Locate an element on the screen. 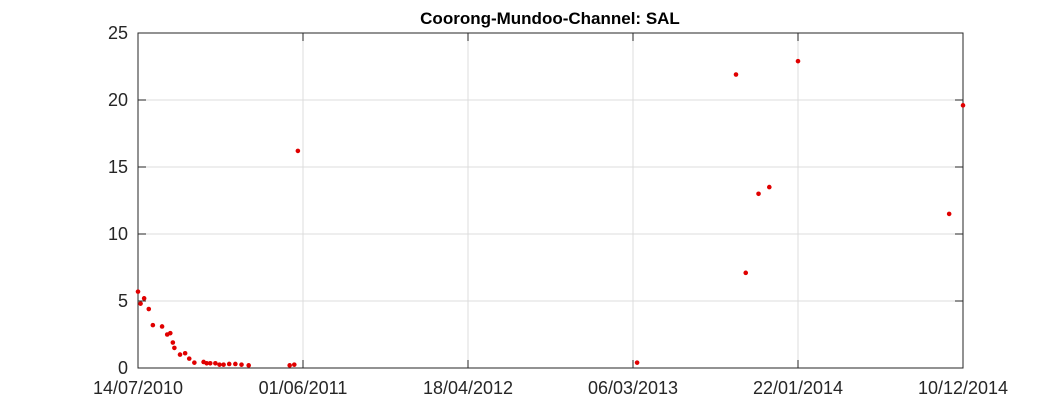 Image resolution: width=1063 pixels, height=413 pixels. x-tick-label: 14/07/2010 is located at coordinates (138, 388).